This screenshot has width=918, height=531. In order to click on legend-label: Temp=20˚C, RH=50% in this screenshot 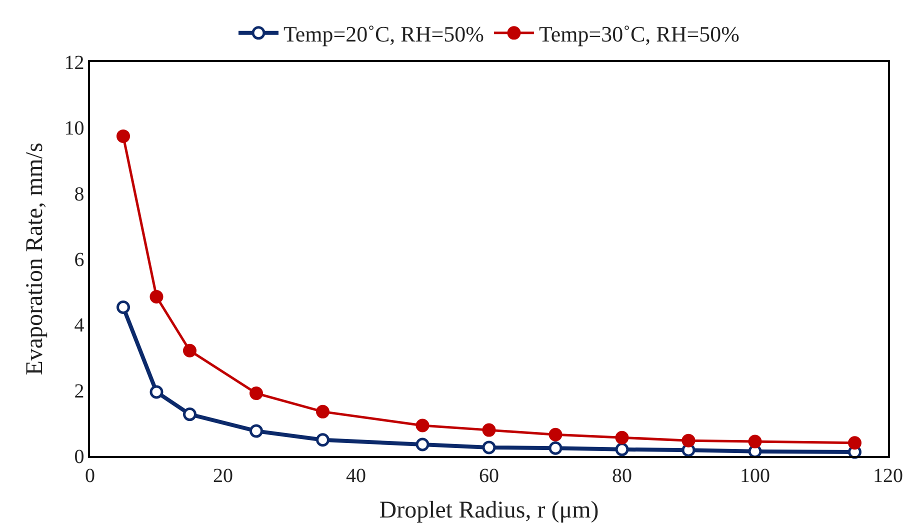, I will do `click(384, 34)`.